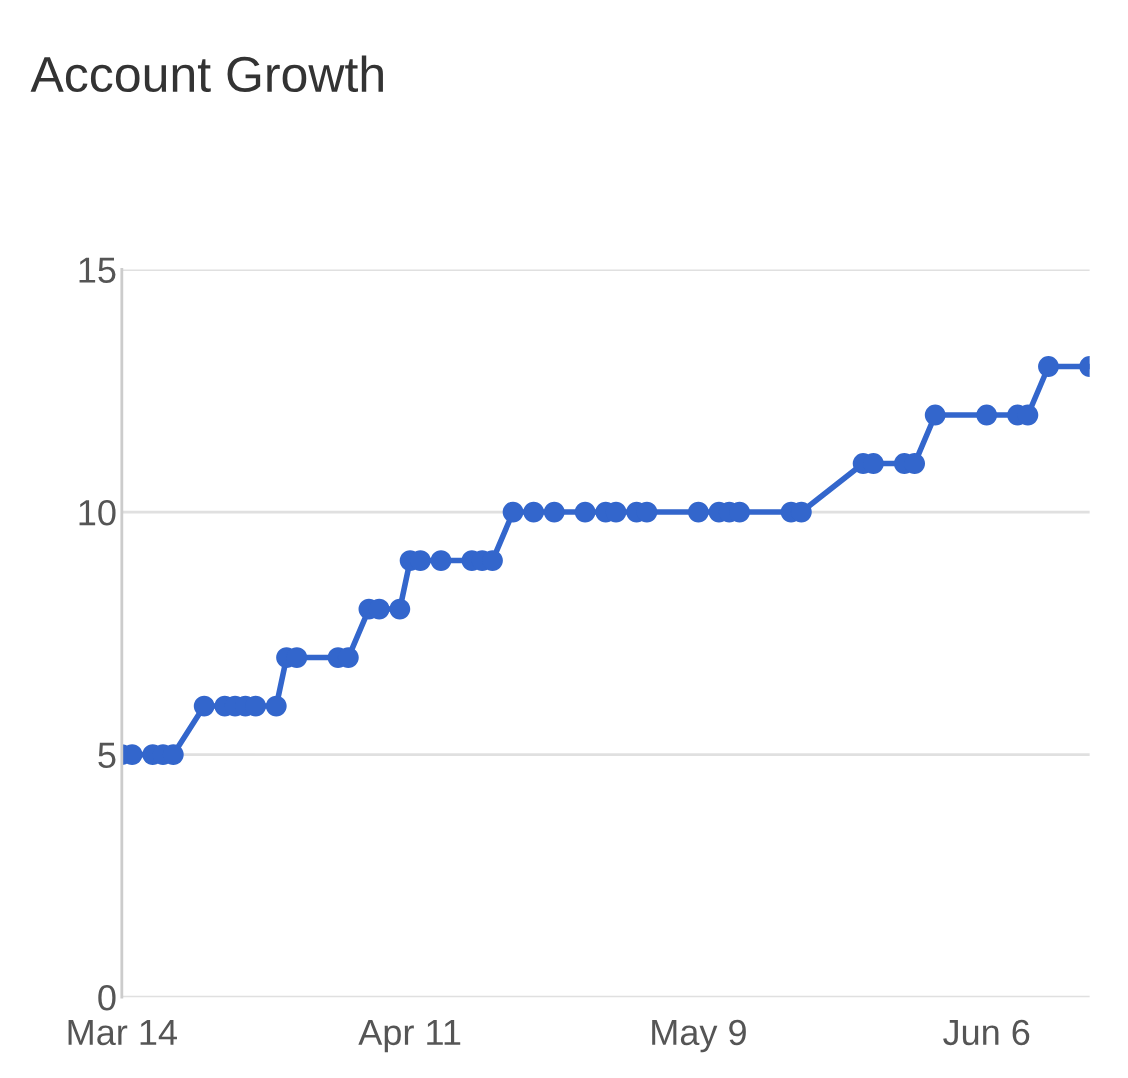  Describe the element at coordinates (107, 755) in the screenshot. I see `y-tick-label: 5` at that location.